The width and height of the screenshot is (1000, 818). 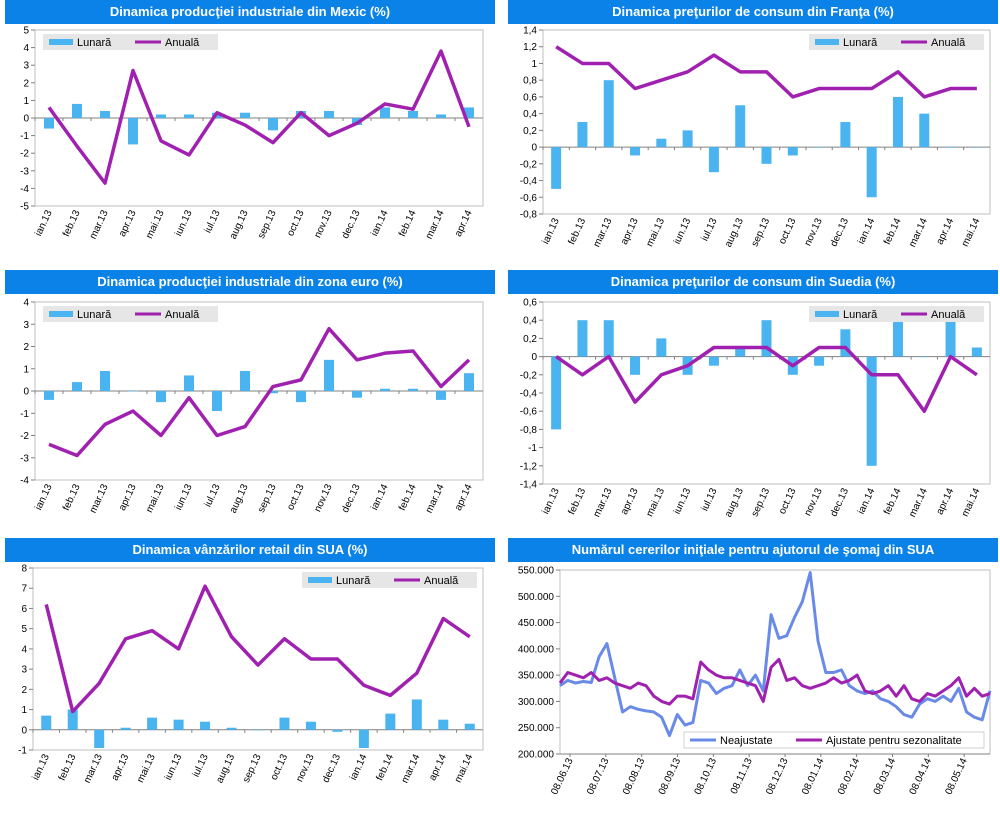 I want to click on line-anuala, so click(x=257, y=649).